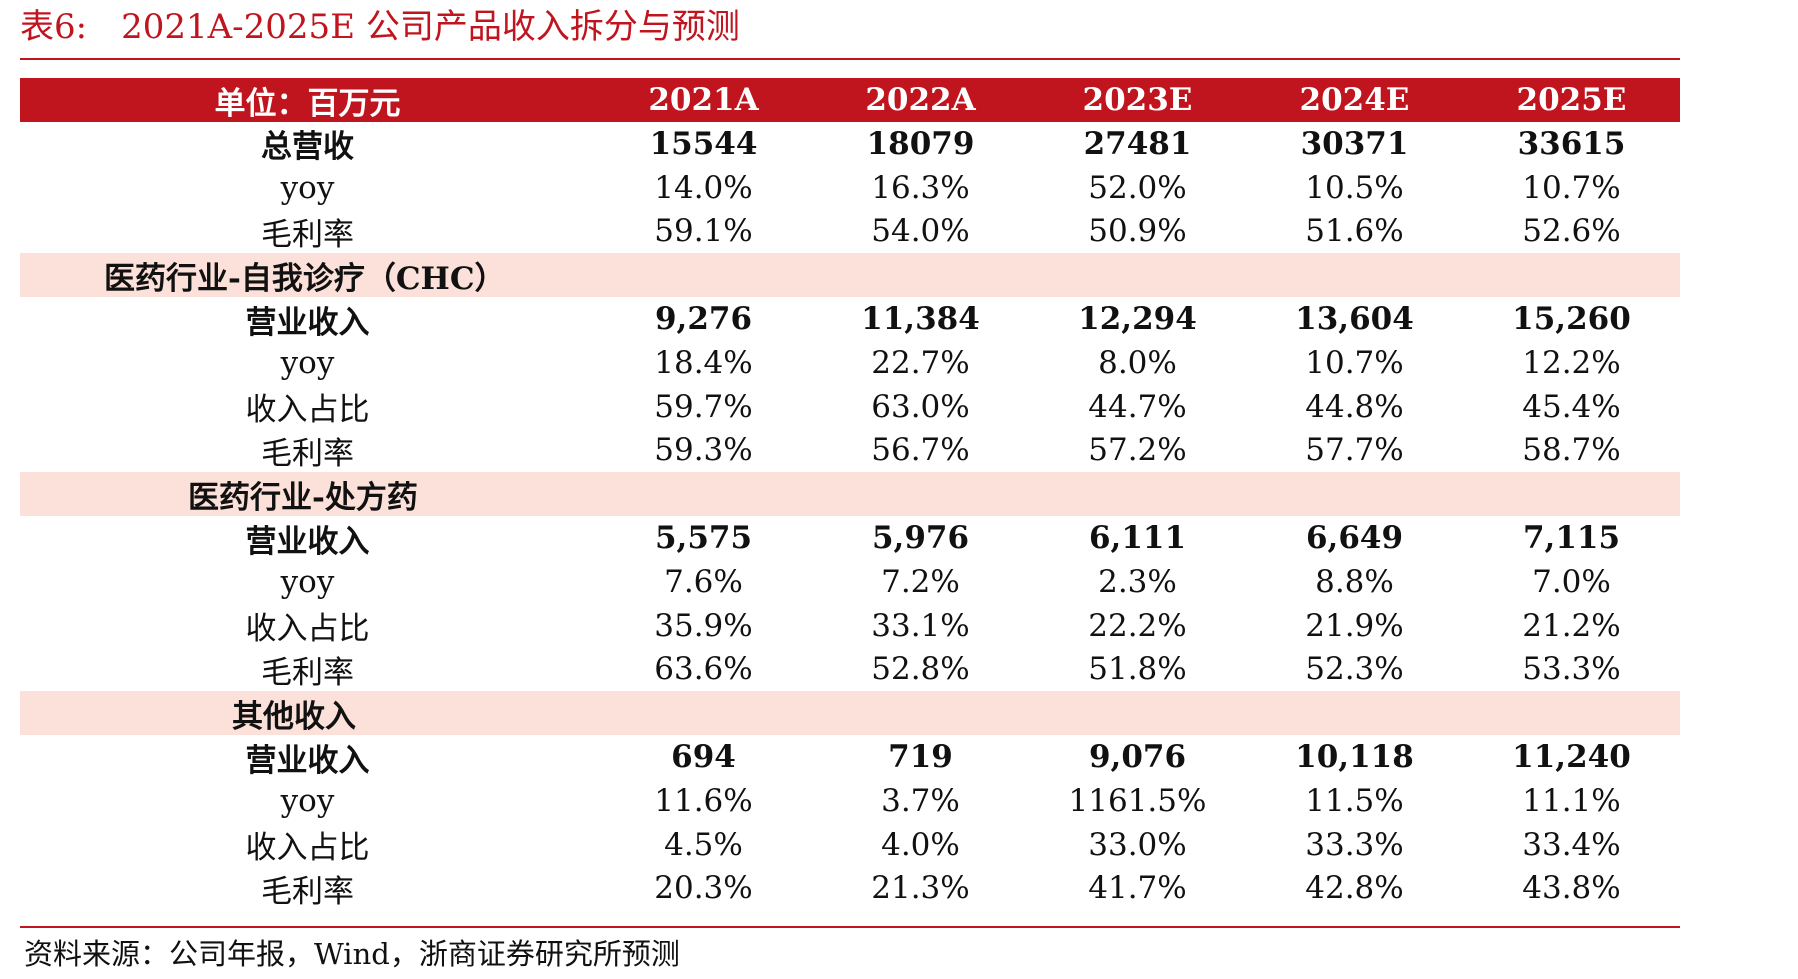 Image resolution: width=1798 pixels, height=979 pixels. I want to click on row-label: yoy, so click(307, 581).